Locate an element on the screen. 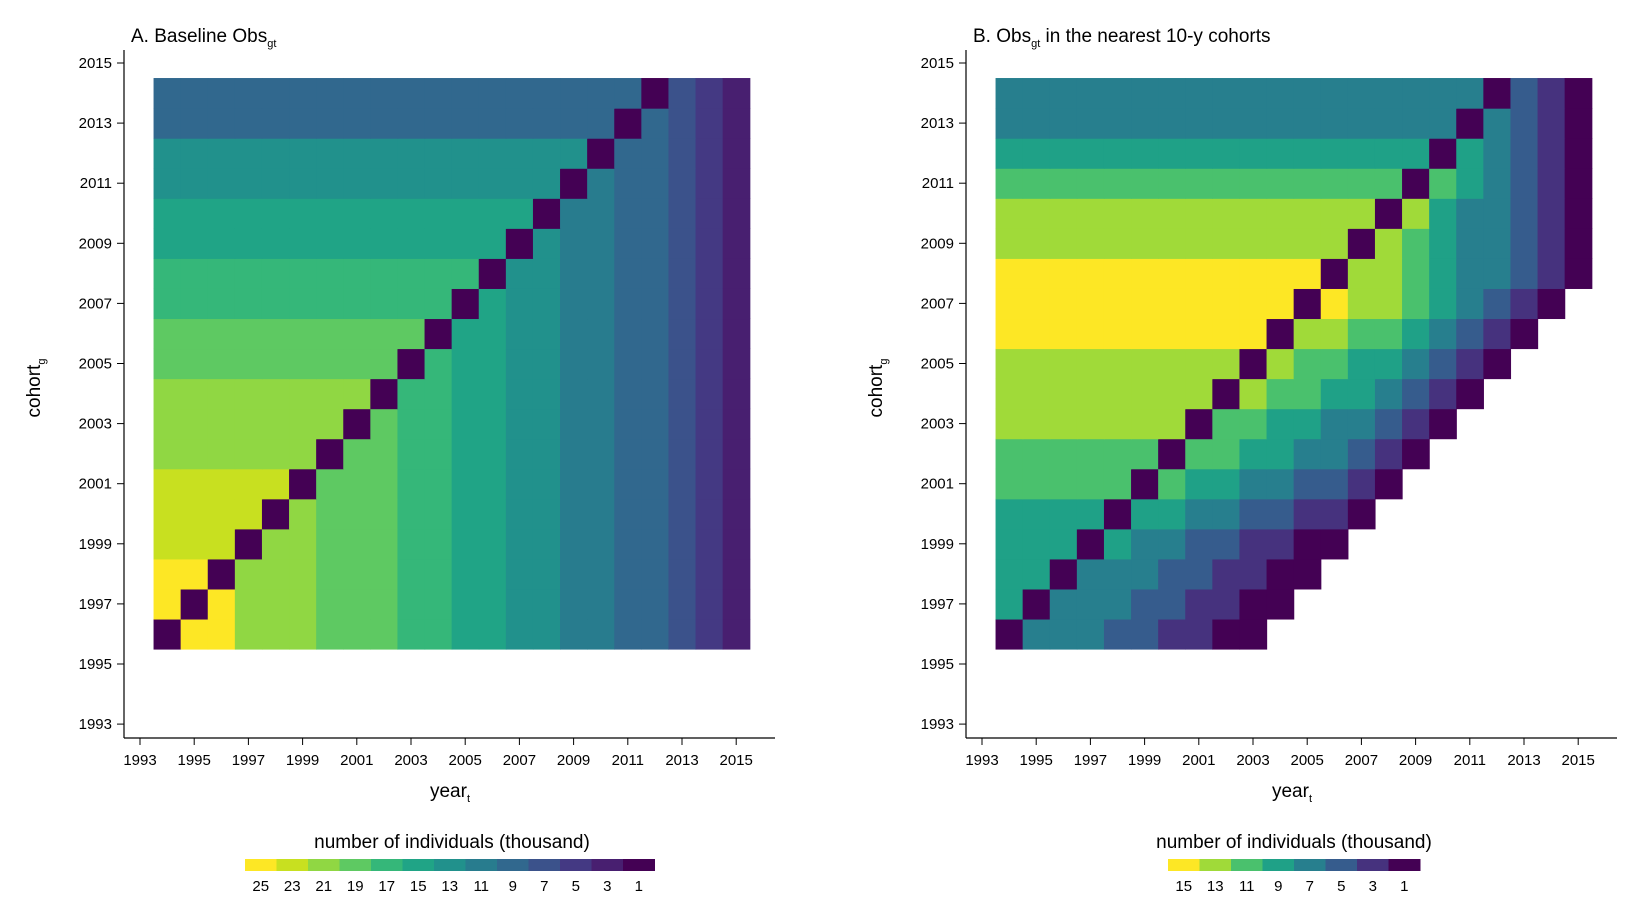 This screenshot has height=909, width=1635. y-tick-label: 1999 is located at coordinates (937, 544).